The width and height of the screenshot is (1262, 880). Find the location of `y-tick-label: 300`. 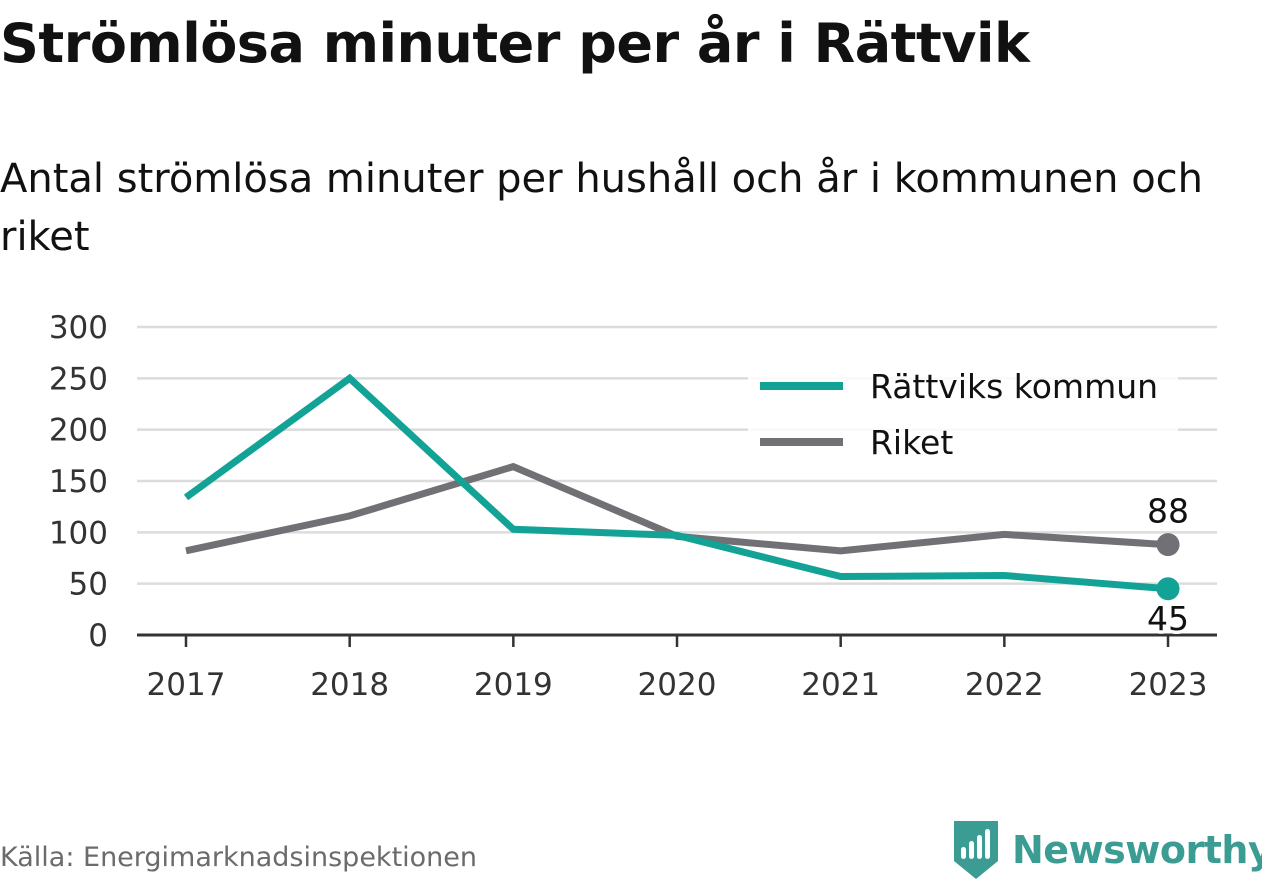

y-tick-label: 300 is located at coordinates (78, 328).